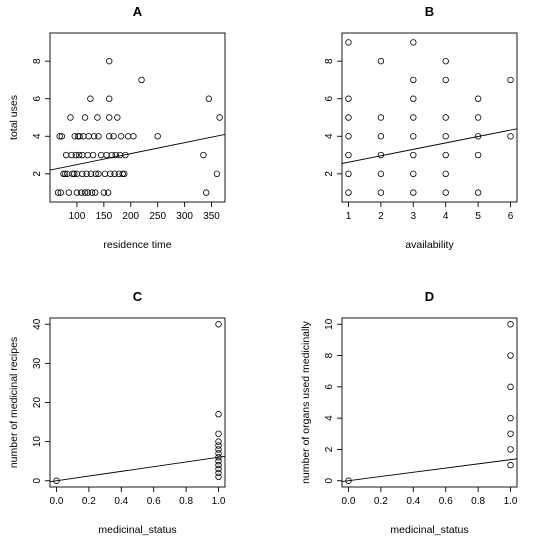 This screenshot has height=540, width=550. What do you see at coordinates (211, 216) in the screenshot?
I see `x-tick-label: 350` at bounding box center [211, 216].